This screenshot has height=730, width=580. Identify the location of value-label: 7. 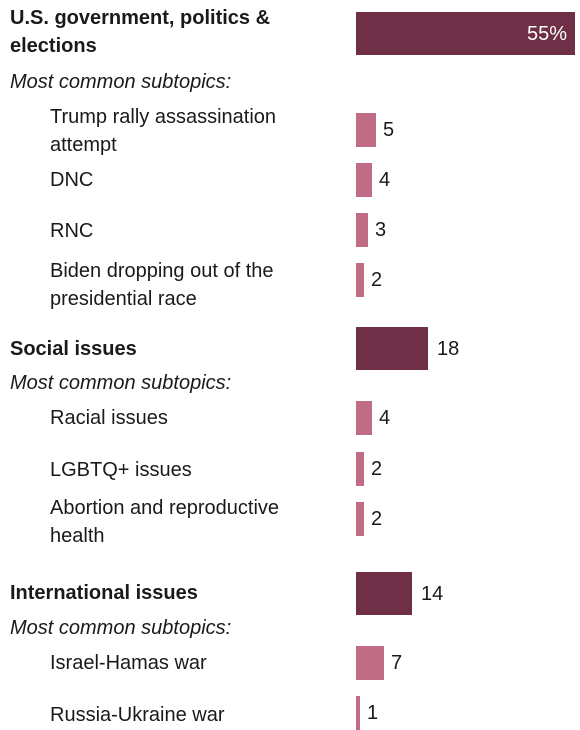
(397, 663).